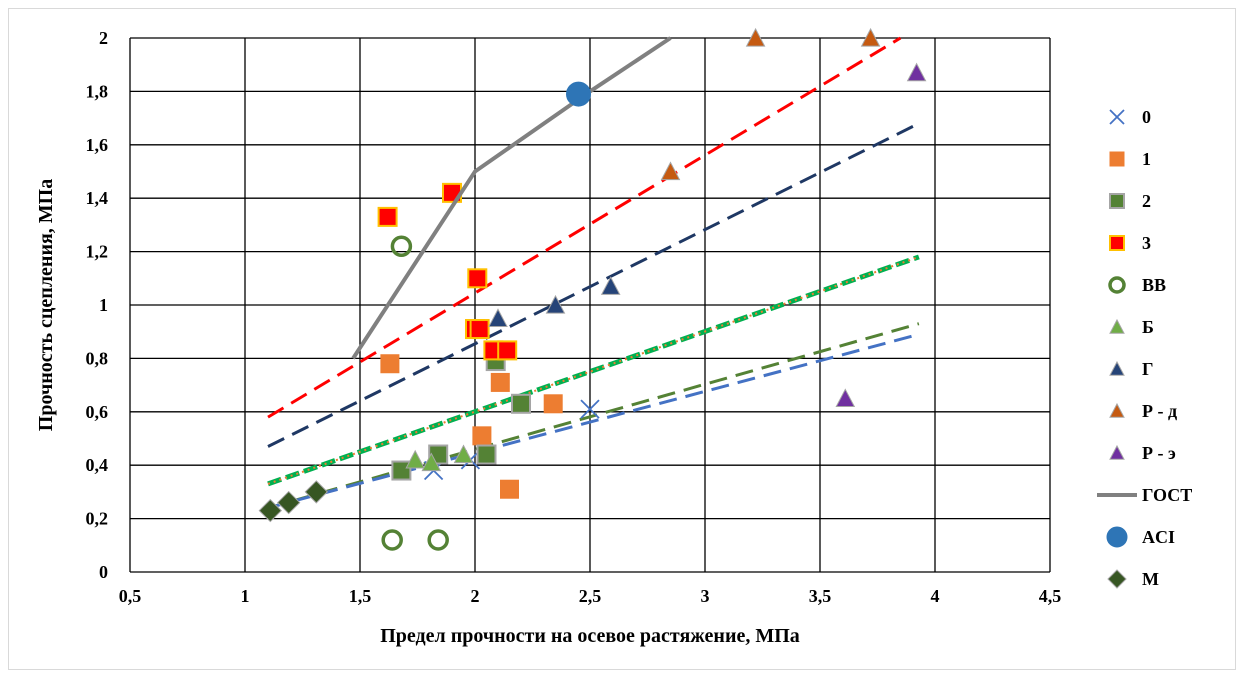 Image resolution: width=1243 pixels, height=677 pixels. I want to click on legend-item-9: ГОСТ, so click(1144, 495).